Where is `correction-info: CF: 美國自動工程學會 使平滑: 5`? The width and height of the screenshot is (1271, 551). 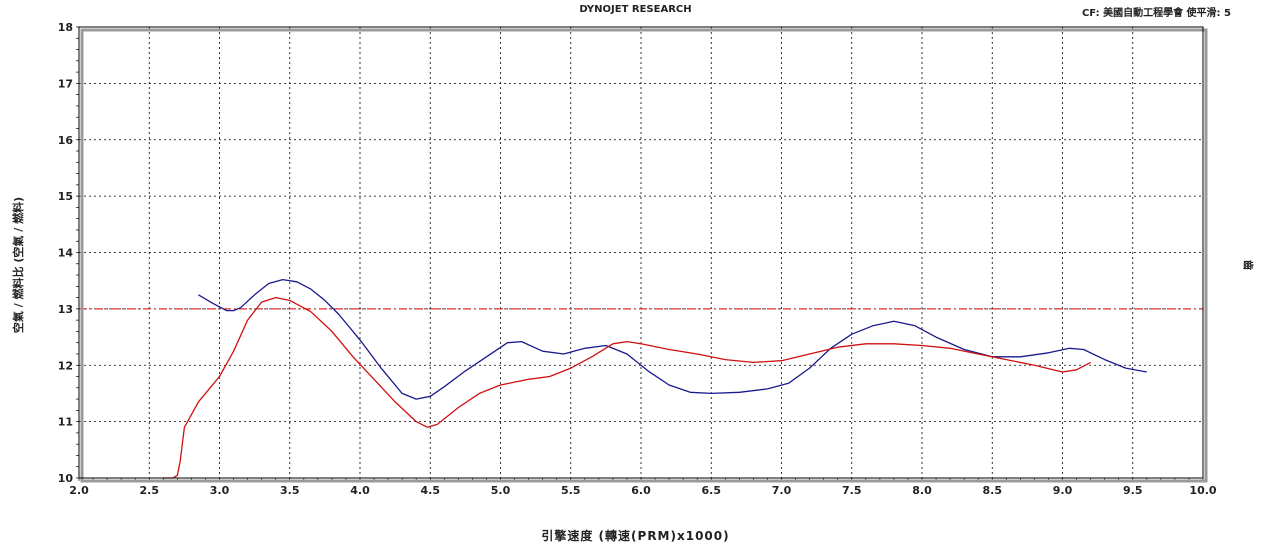 correction-info: CF: 美國自動工程學會 使平滑: 5 is located at coordinates (1156, 13).